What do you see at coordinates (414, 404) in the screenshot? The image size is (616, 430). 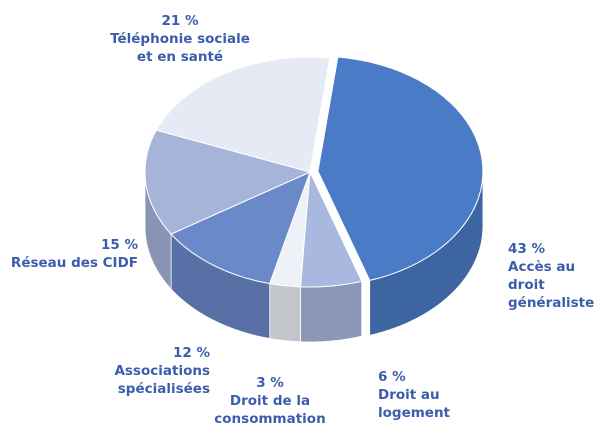 I see `category-label: Droit au logement` at bounding box center [414, 404].